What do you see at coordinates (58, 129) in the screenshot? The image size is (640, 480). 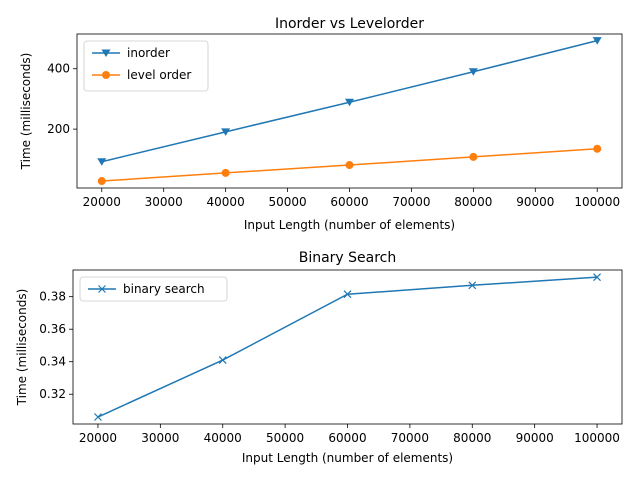 I see `y-tick-label: 200` at bounding box center [58, 129].